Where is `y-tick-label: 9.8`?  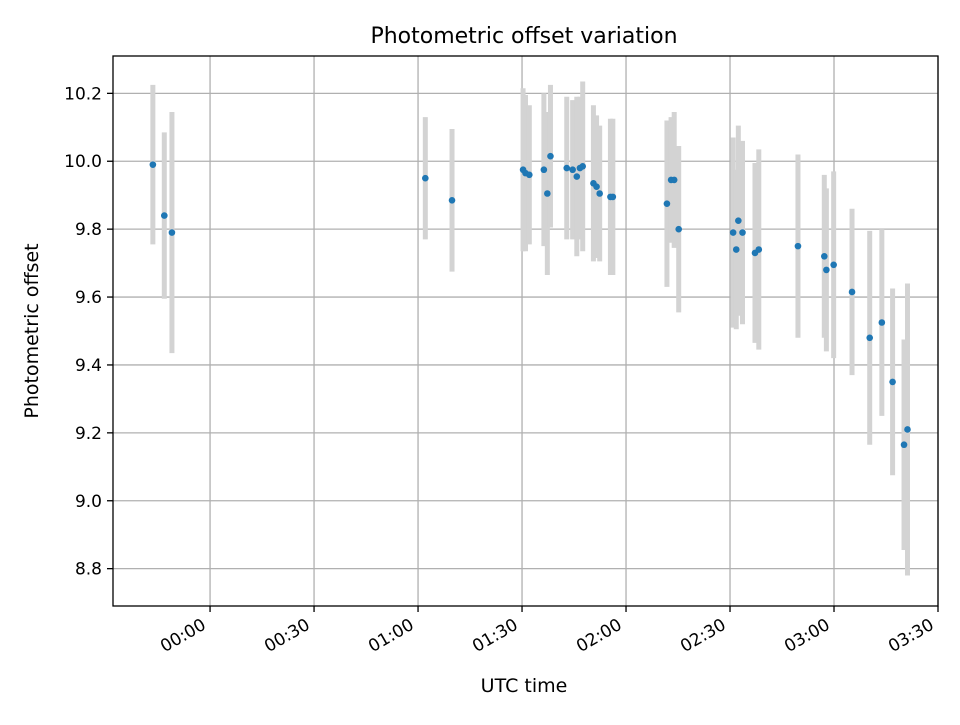
y-tick-label: 9.8 is located at coordinates (88, 230).